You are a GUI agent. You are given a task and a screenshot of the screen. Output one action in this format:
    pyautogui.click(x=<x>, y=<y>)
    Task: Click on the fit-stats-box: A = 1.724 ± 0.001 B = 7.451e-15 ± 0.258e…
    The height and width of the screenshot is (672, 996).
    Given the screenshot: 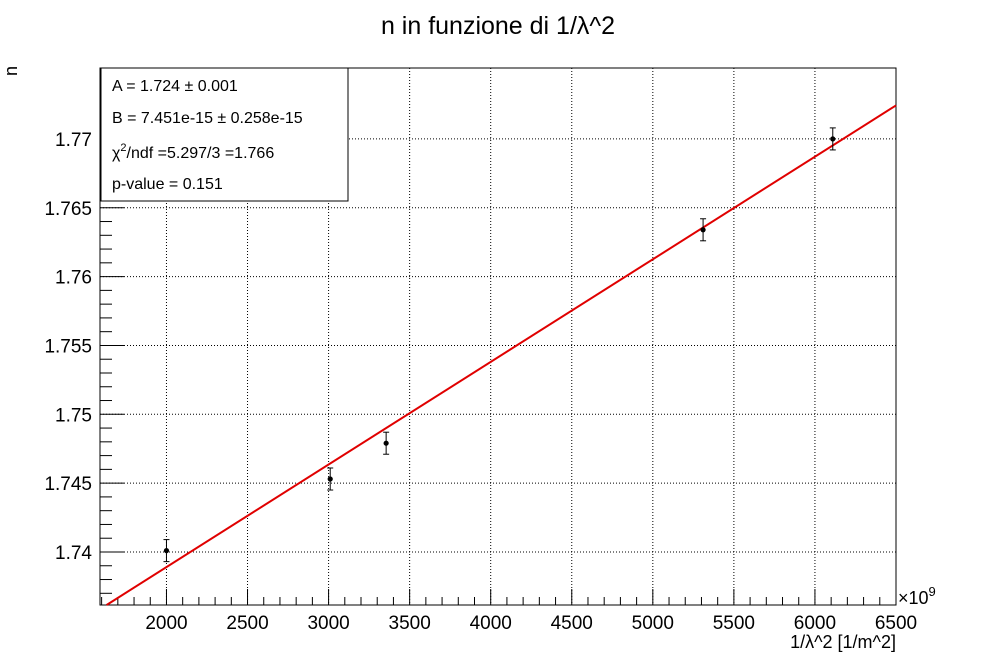 What is the action you would take?
    pyautogui.click(x=224, y=134)
    